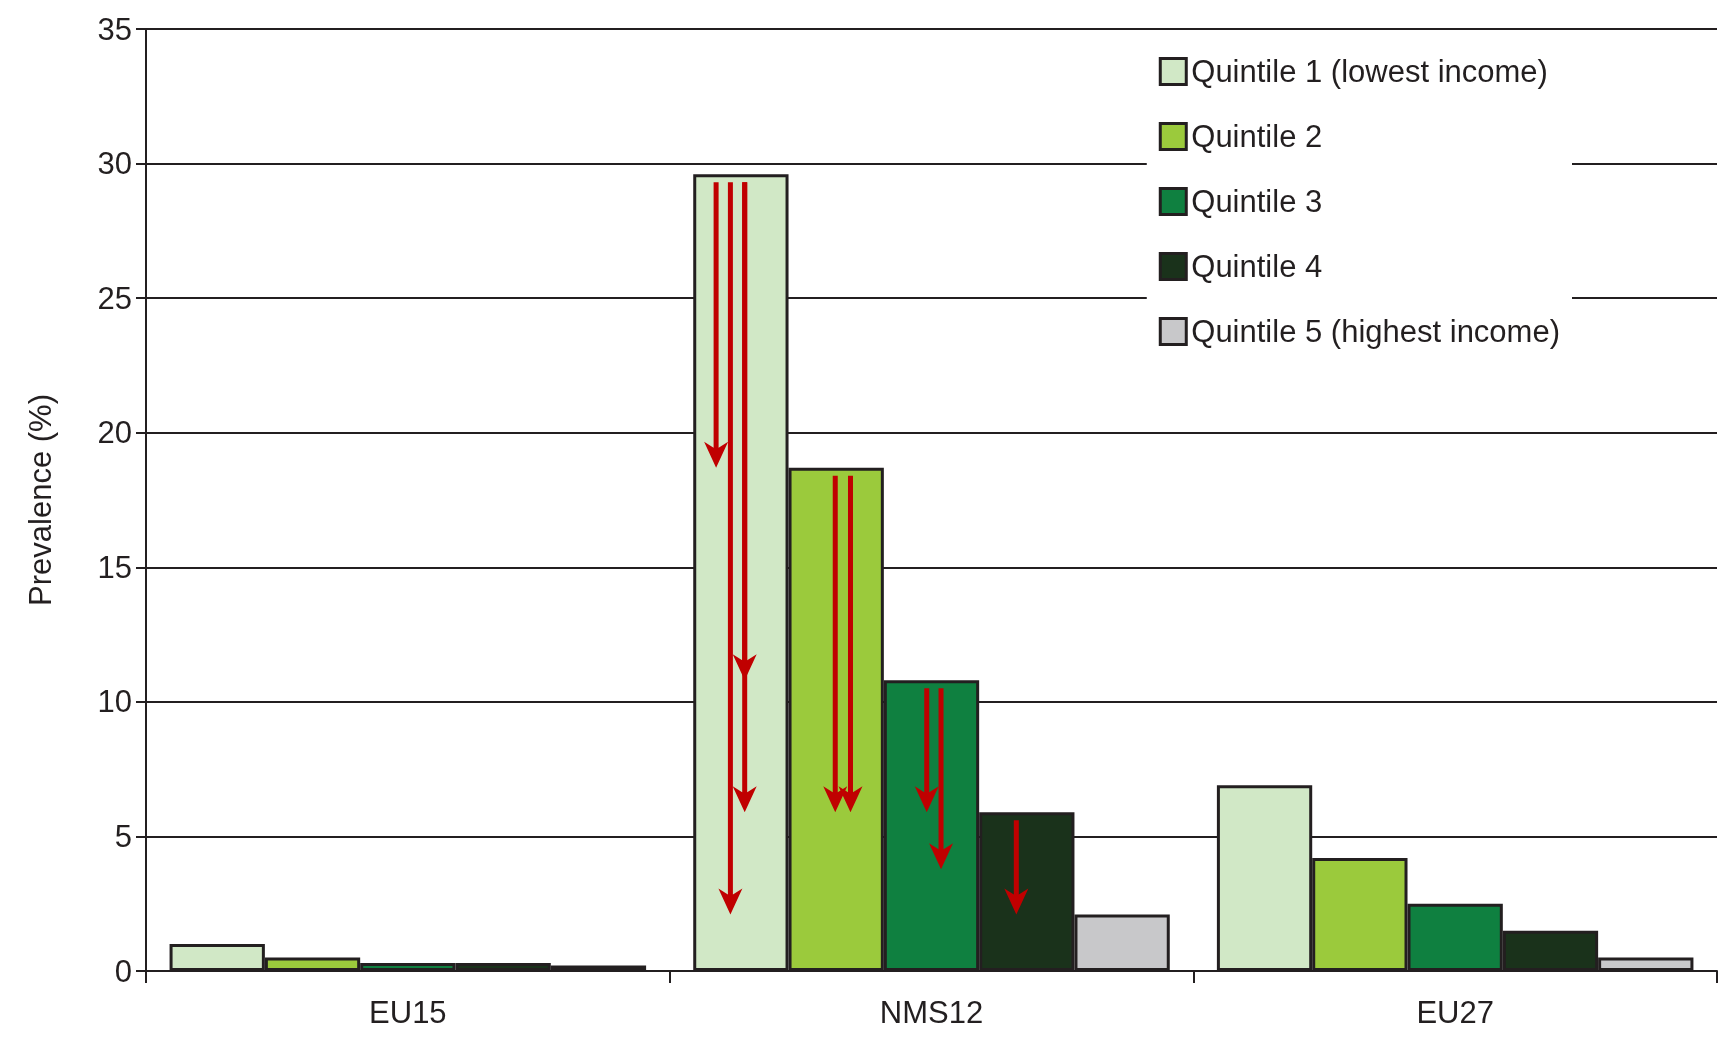 The height and width of the screenshot is (1057, 1722). Describe the element at coordinates (114, 567) in the screenshot. I see `y-tick-label: 15` at that location.